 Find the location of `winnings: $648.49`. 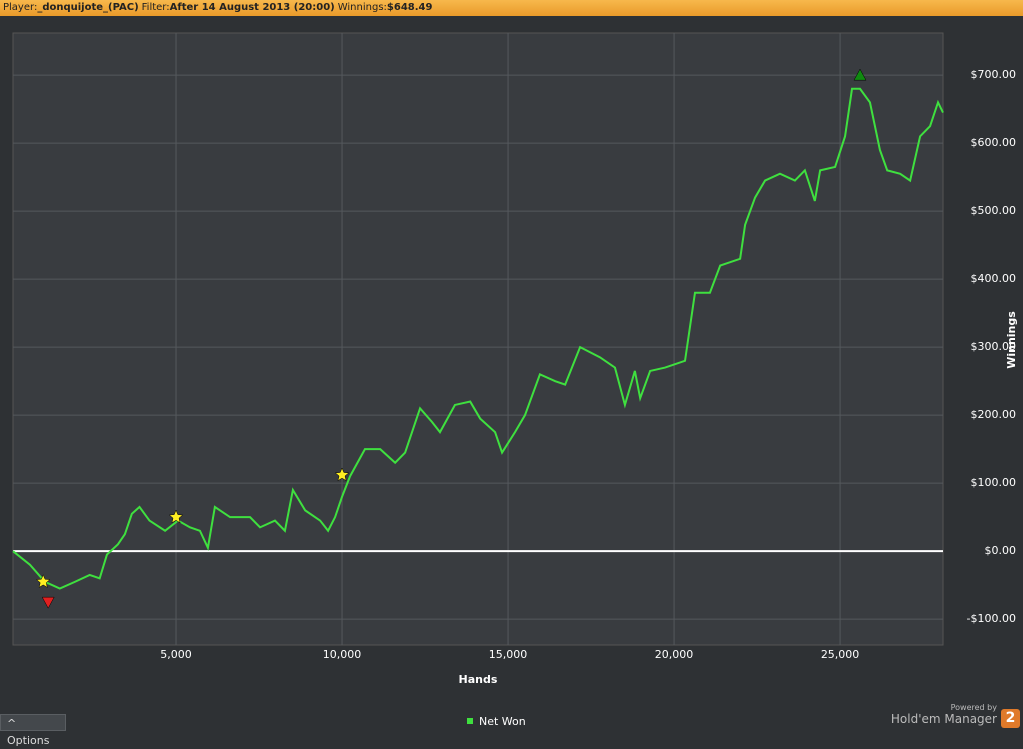

winnings: $648.49 is located at coordinates (409, 7).